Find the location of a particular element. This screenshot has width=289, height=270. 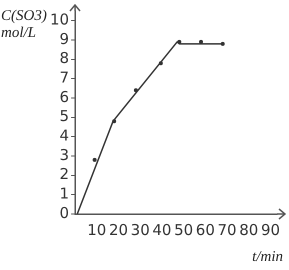

y-tick-label: 1 is located at coordinates (65, 193).